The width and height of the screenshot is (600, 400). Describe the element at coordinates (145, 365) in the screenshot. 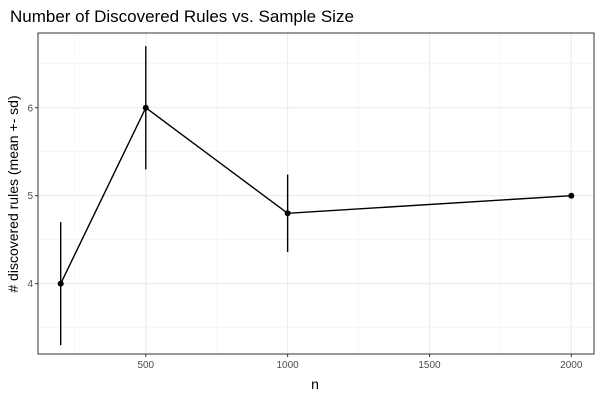

I see `x-tick-label: 500` at that location.